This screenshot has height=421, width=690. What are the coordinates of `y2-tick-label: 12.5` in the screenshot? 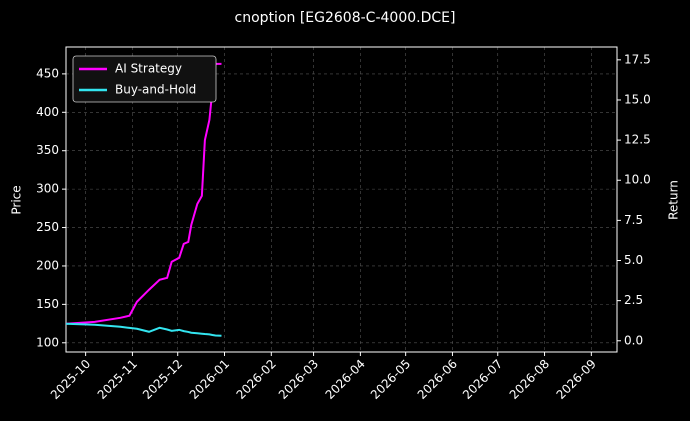 It's located at (637, 140).